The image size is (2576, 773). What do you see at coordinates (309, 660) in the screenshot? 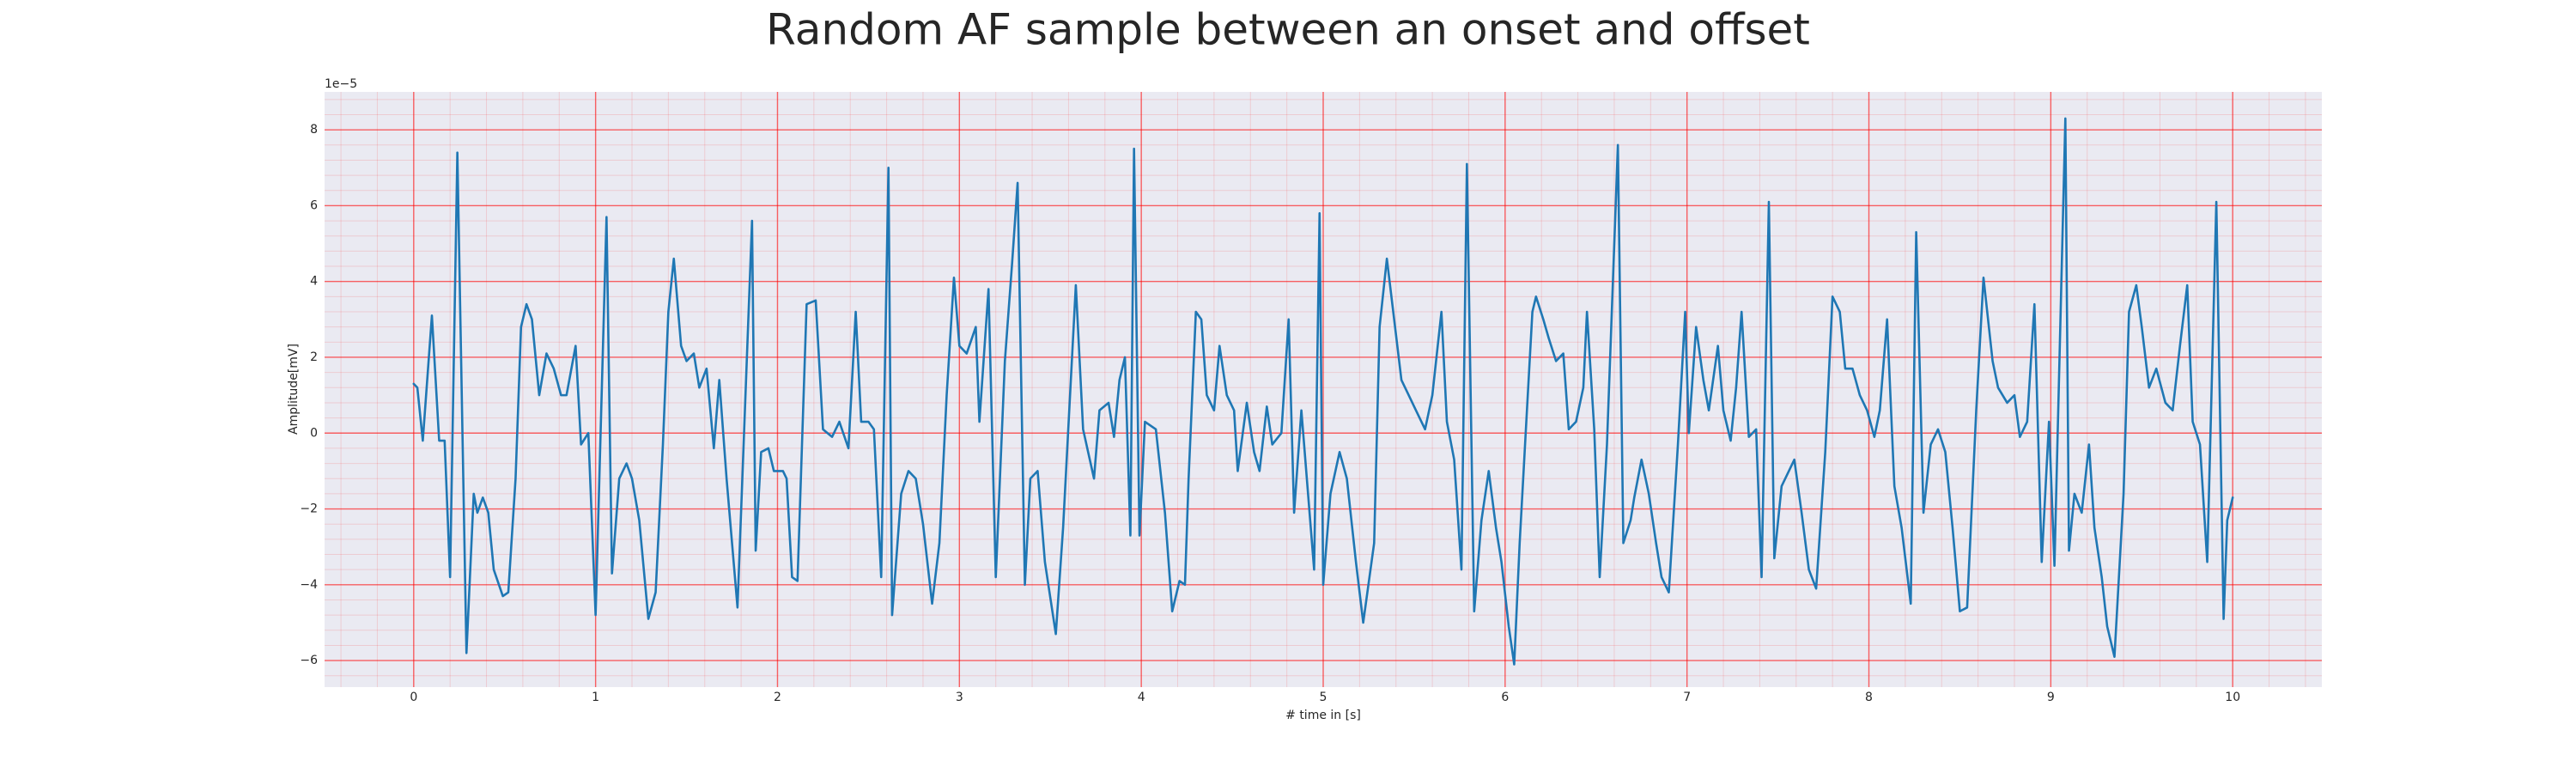
I see `y-tick-label: −6` at bounding box center [309, 660].